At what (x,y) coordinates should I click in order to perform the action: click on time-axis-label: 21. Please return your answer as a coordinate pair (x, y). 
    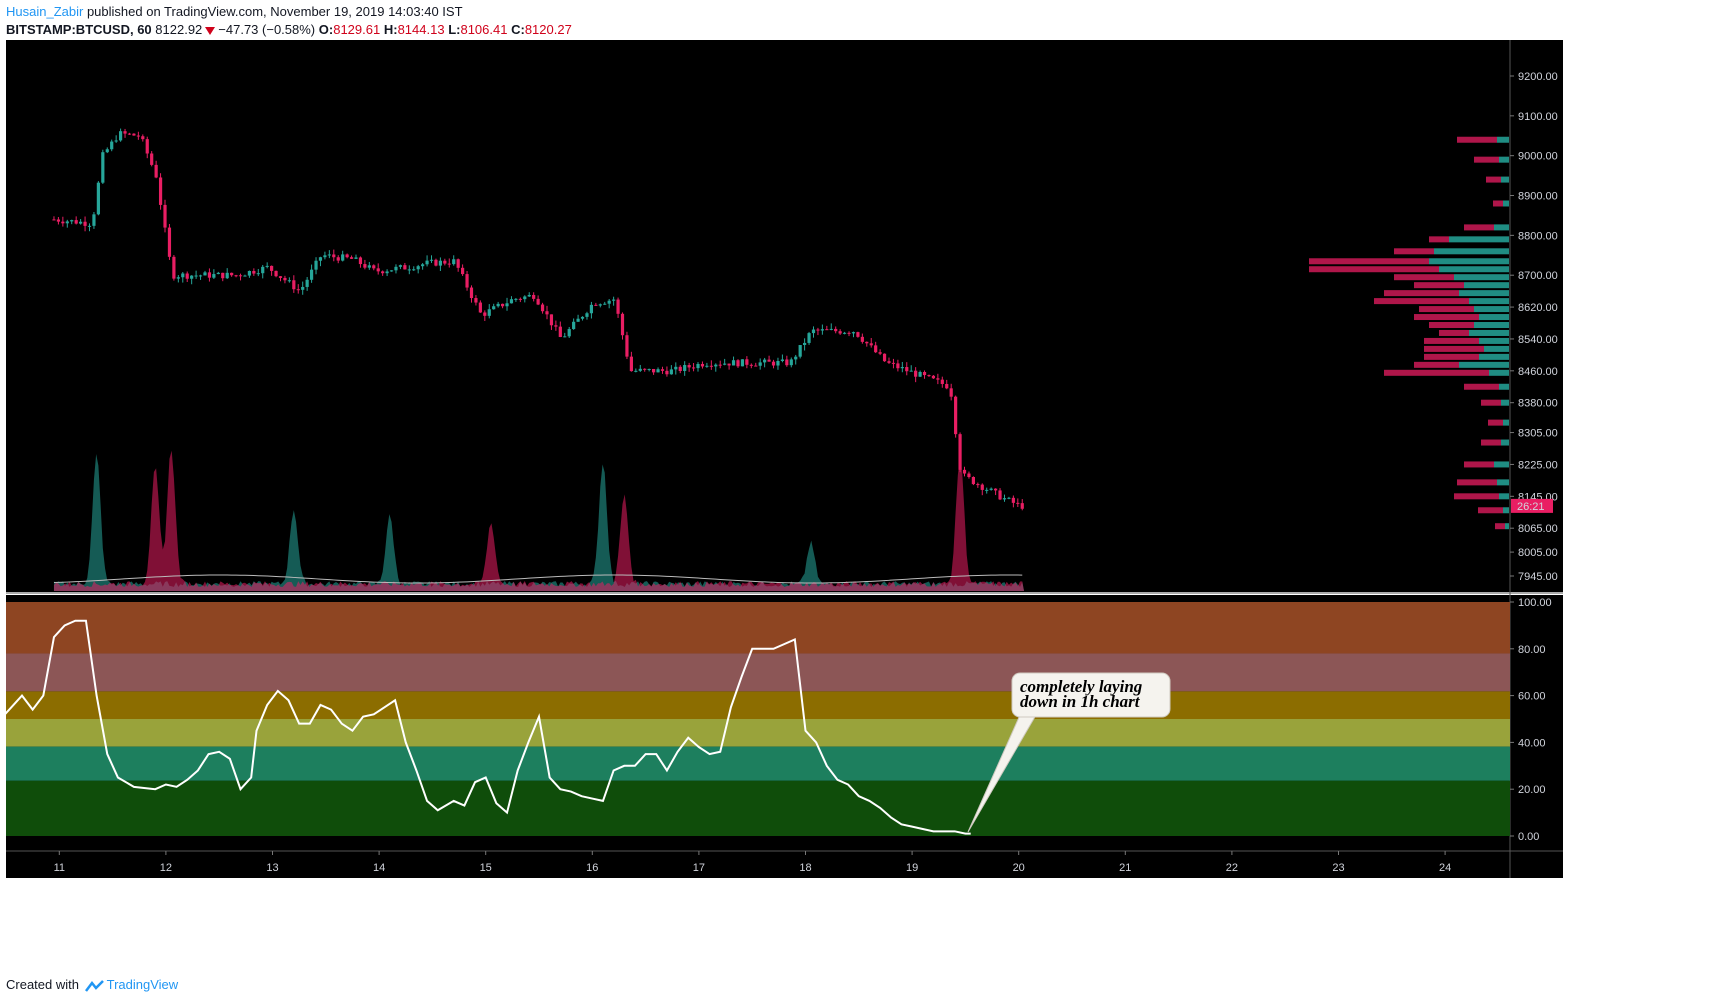
    Looking at the image, I should click on (1125, 868).